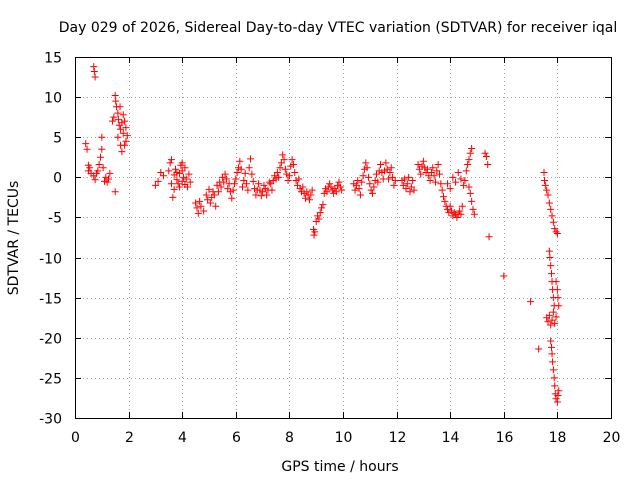  Describe the element at coordinates (53, 59) in the screenshot. I see `y-tick-label: 15` at that location.